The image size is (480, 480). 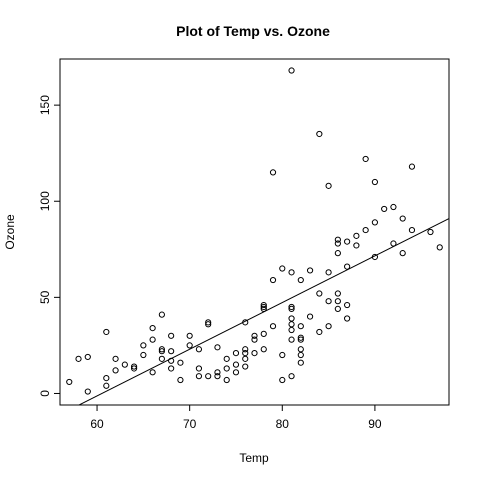 What do you see at coordinates (45, 393) in the screenshot?
I see `y-tick-label: 0` at bounding box center [45, 393].